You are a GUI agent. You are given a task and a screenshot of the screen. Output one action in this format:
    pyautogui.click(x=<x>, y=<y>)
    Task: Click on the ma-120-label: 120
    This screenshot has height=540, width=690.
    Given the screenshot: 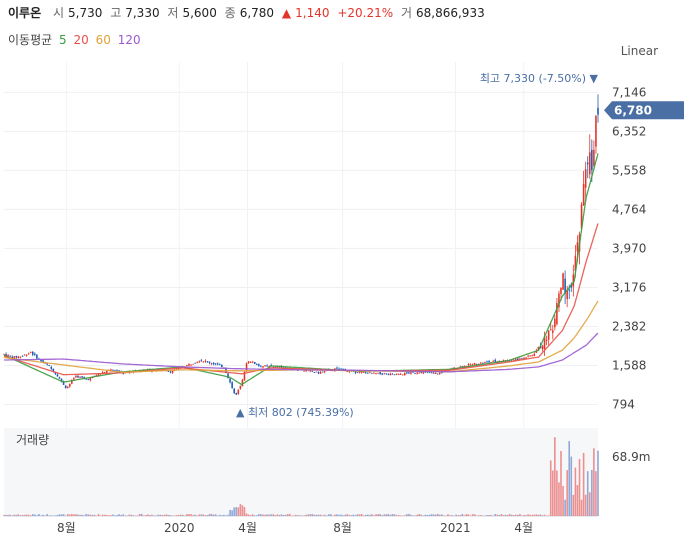 What is the action you would take?
    pyautogui.click(x=129, y=40)
    